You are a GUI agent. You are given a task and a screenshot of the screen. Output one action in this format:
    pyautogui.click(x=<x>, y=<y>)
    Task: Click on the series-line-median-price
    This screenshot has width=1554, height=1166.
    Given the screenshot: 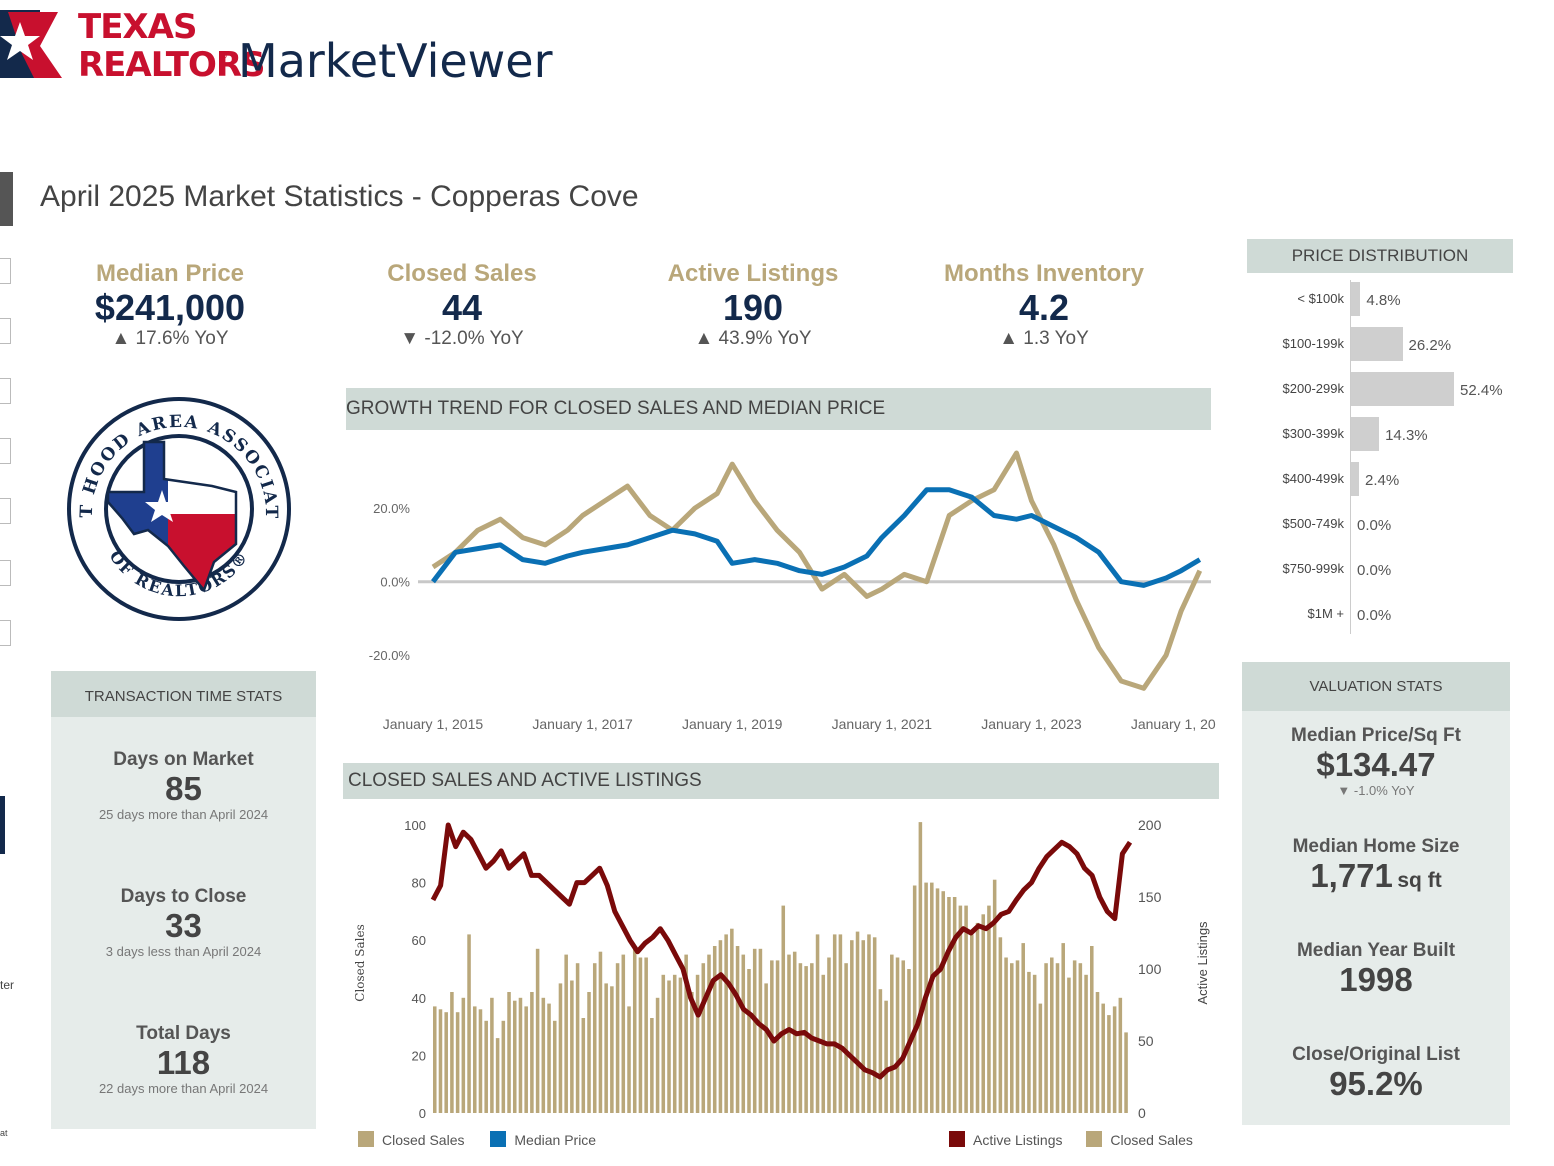 What is the action you would take?
    pyautogui.click(x=816, y=537)
    